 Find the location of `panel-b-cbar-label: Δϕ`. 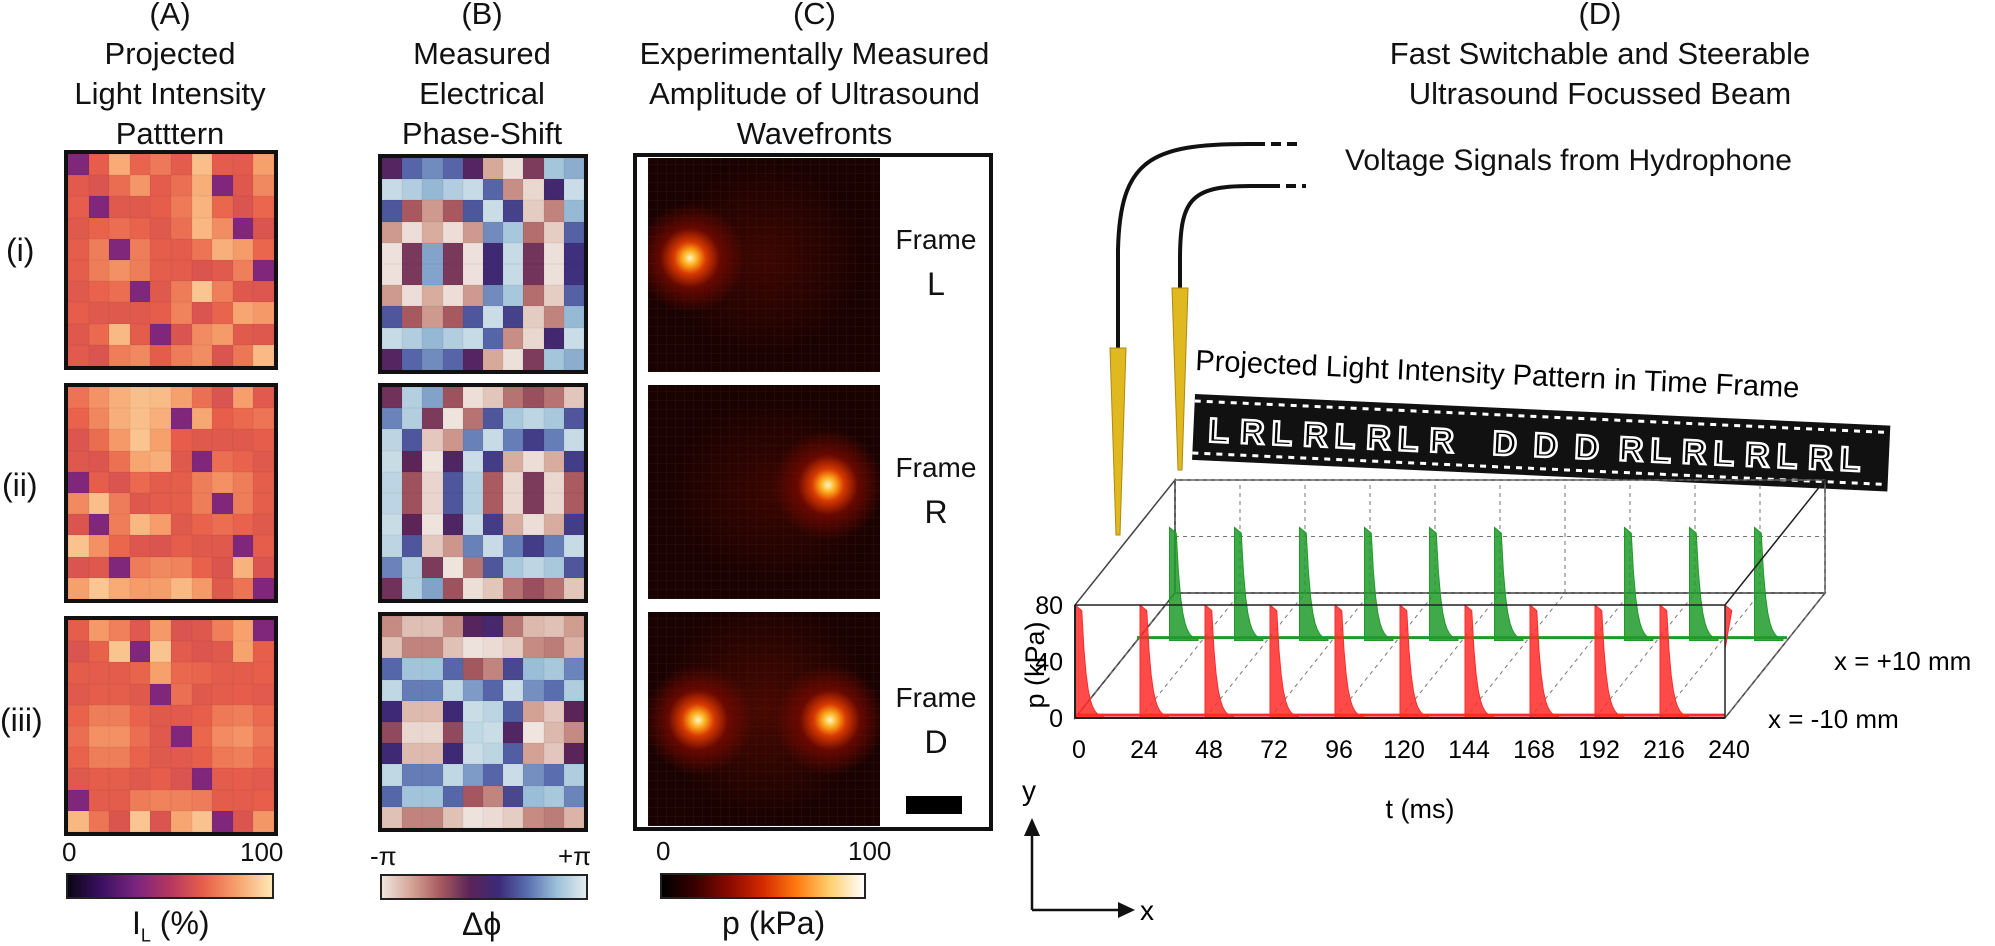

panel-b-cbar-label: Δϕ is located at coordinates (482, 924).